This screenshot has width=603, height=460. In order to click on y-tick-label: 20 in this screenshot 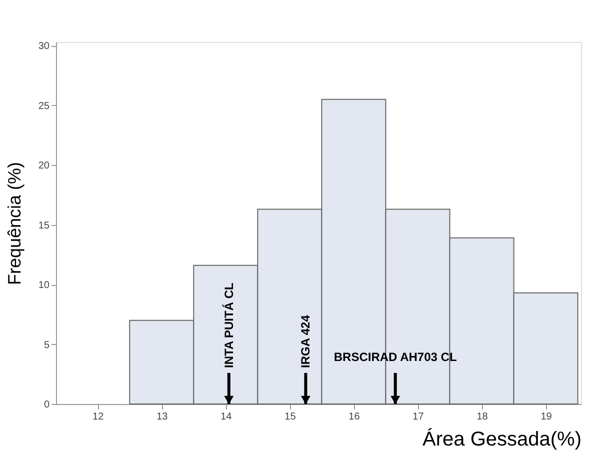, I will do `click(44, 166)`.